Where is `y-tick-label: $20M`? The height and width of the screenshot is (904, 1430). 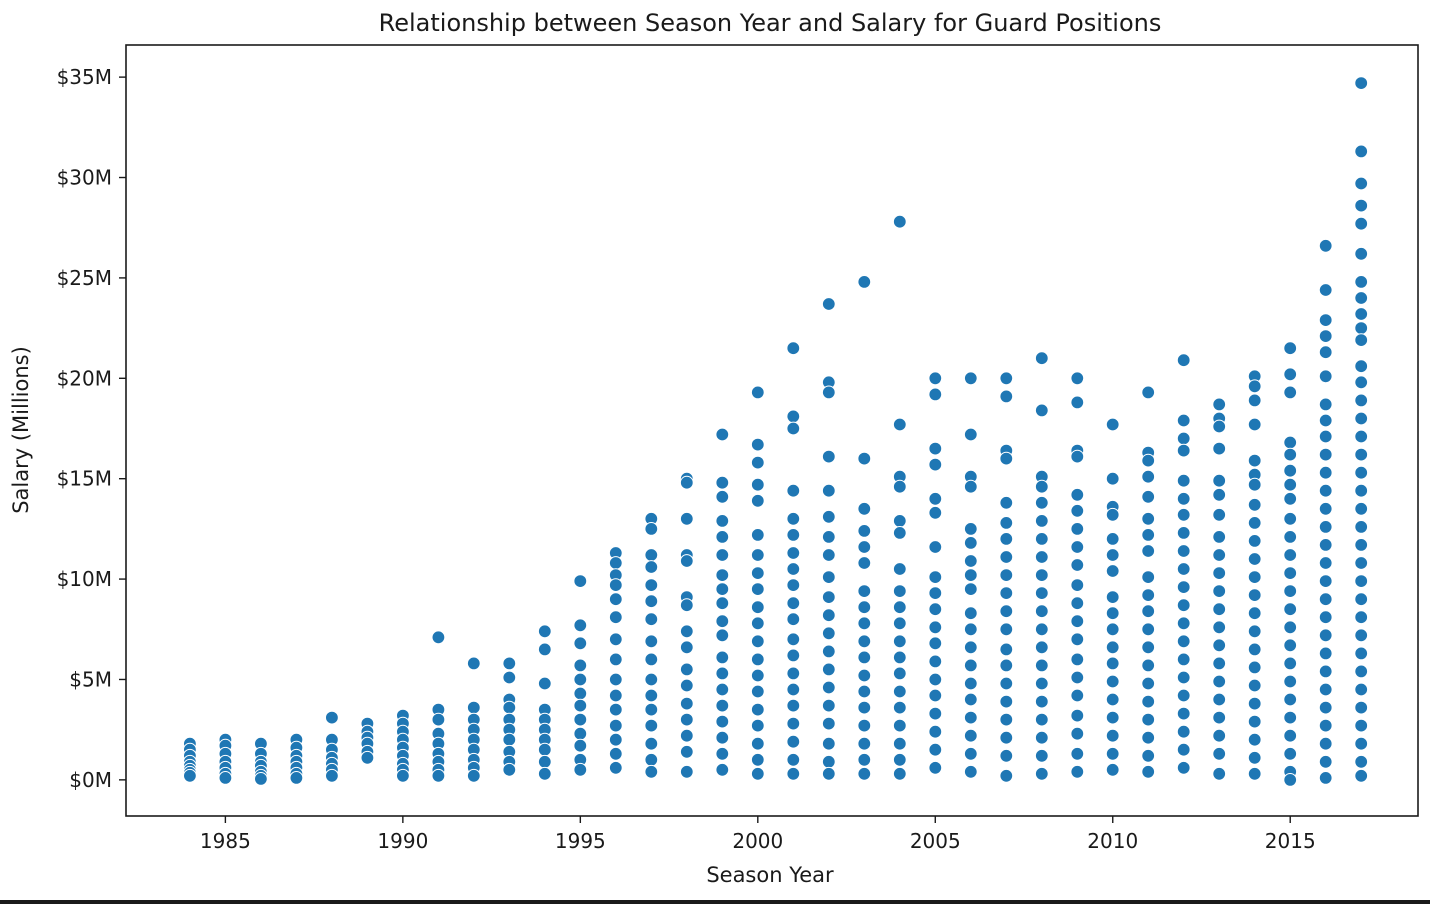
y-tick-label: $20M is located at coordinates (84, 378).